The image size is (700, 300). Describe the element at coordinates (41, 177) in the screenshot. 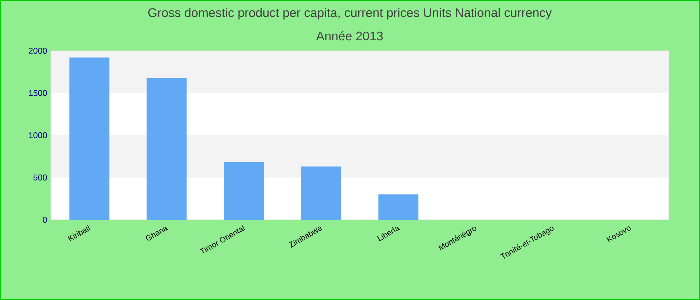

I see `y-tick-label: 500` at that location.